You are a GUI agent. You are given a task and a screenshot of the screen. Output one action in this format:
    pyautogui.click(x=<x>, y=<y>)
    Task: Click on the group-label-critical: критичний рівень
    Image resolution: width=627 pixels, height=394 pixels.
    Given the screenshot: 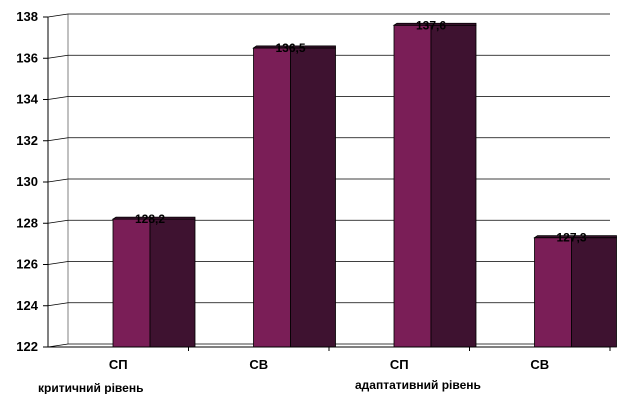 What is the action you would take?
    pyautogui.click(x=90, y=387)
    